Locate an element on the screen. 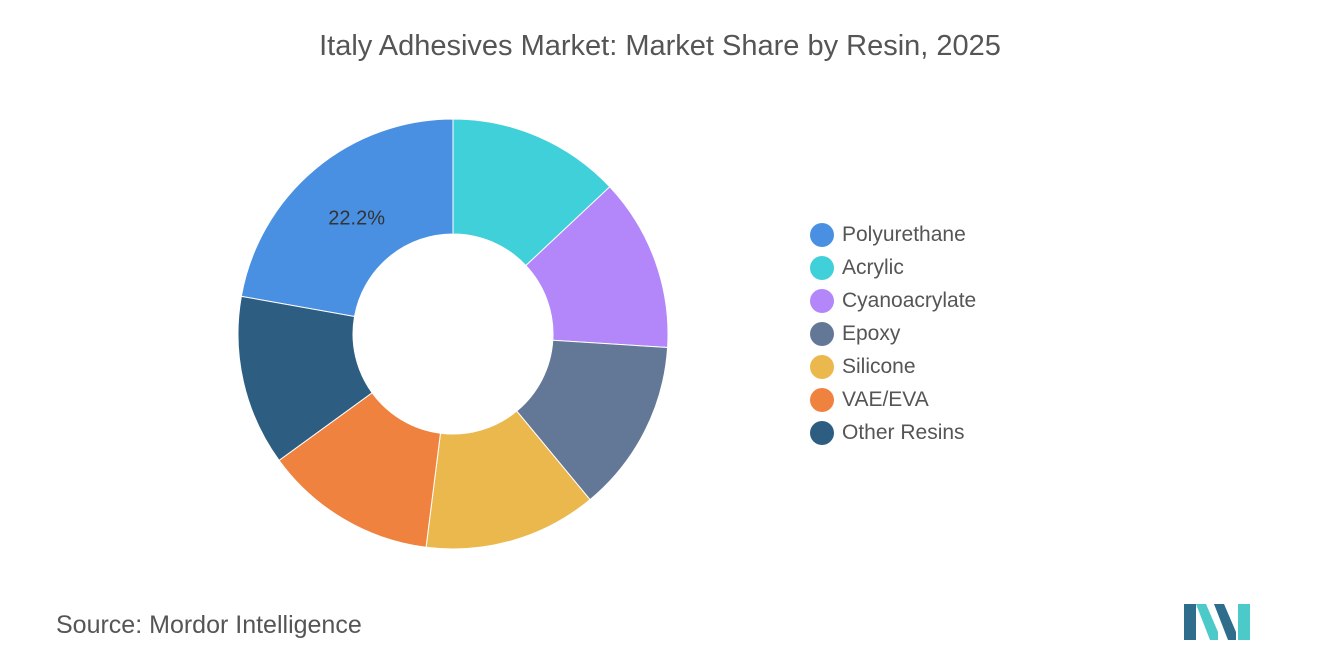 The height and width of the screenshot is (665, 1320). donut-slice-acrylic is located at coordinates (531, 192).